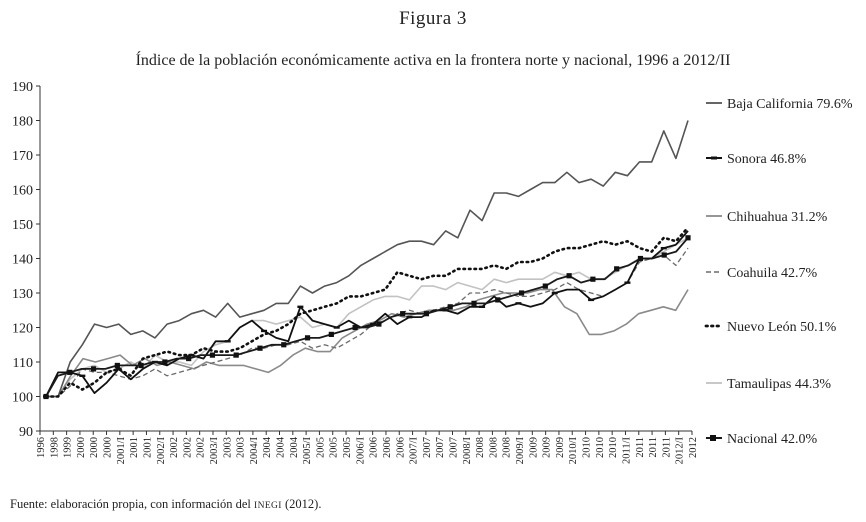 Image resolution: width=866 pixels, height=522 pixels. I want to click on source-suffix: (2012)., so click(301, 504).